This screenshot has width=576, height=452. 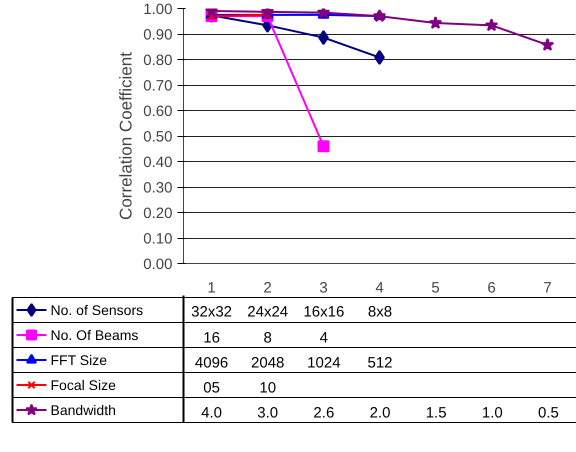 I want to click on text: 16, so click(x=211, y=338).